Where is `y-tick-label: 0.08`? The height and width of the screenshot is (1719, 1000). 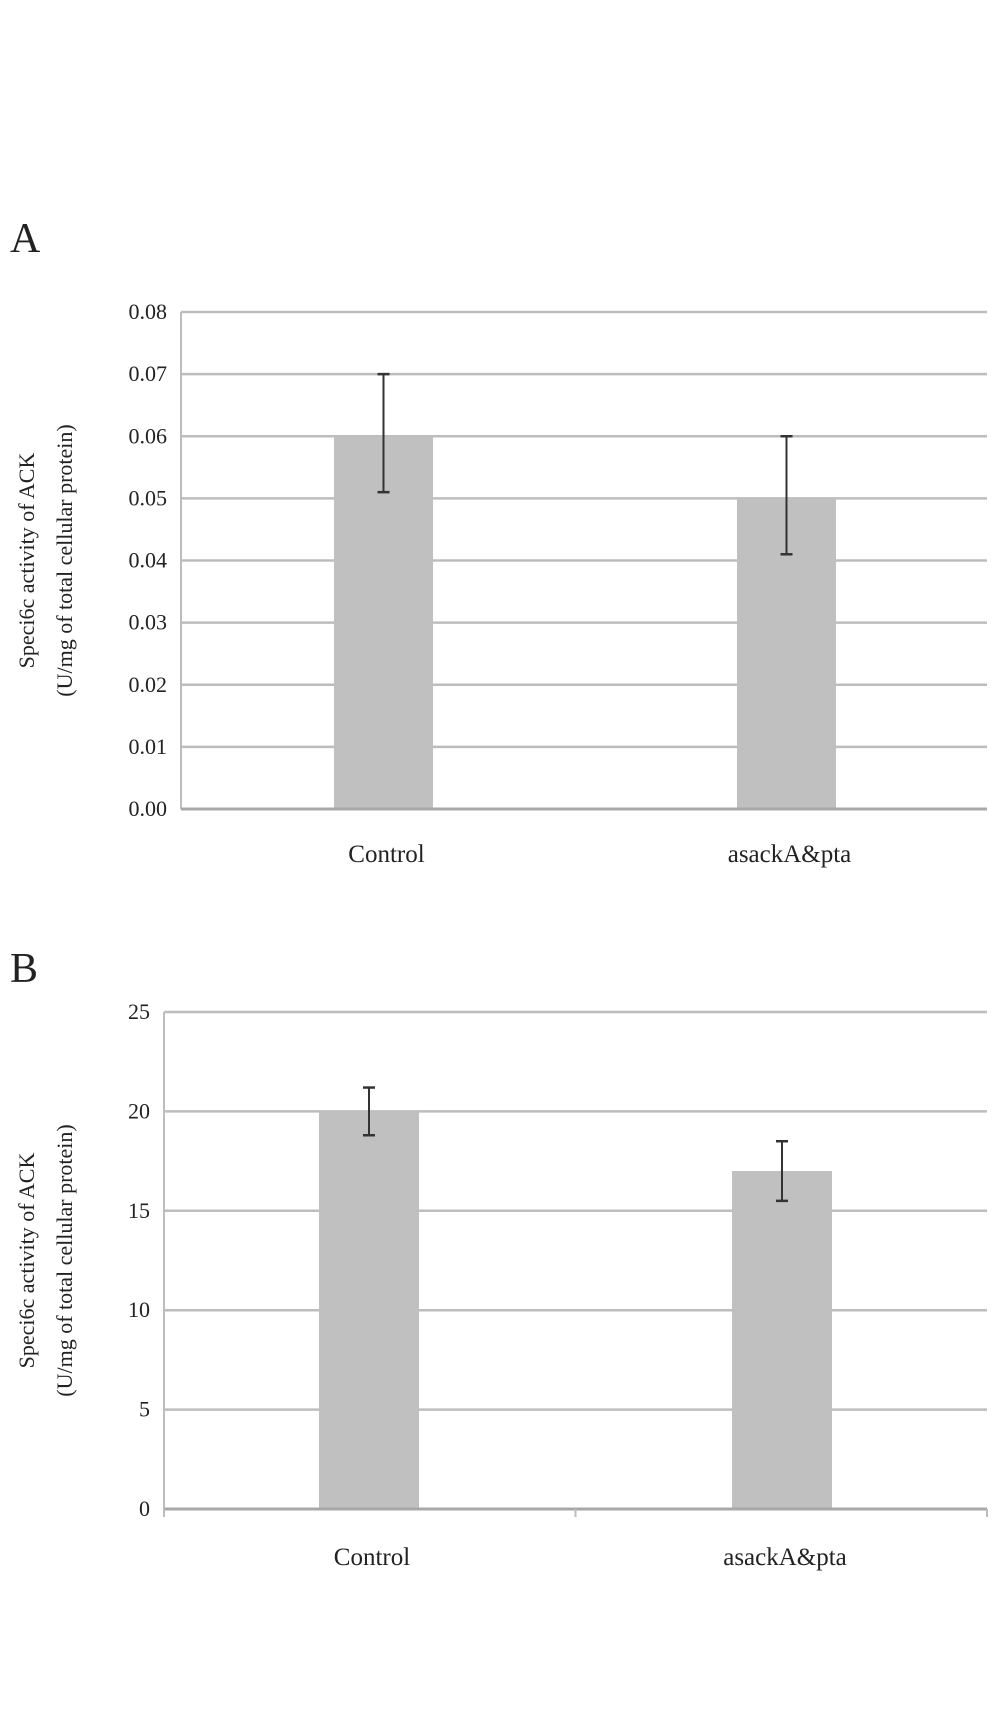 y-tick-label: 0.08 is located at coordinates (148, 311).